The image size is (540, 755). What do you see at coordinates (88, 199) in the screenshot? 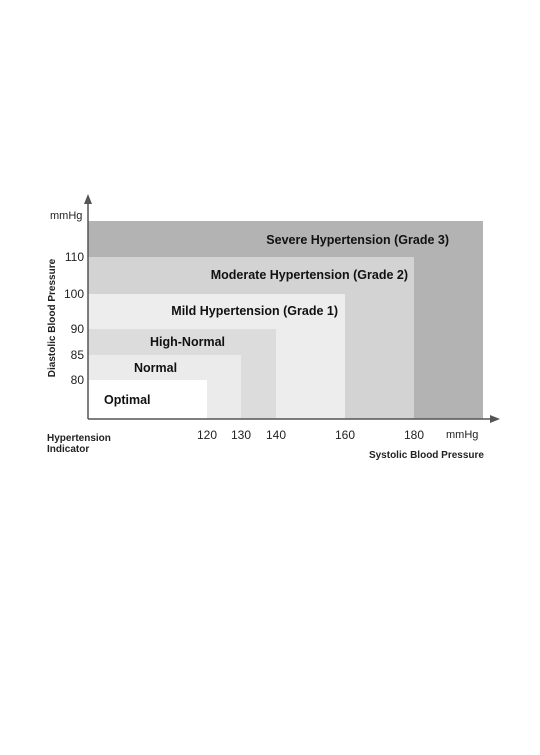
I see `y-axis-arrow` at bounding box center [88, 199].